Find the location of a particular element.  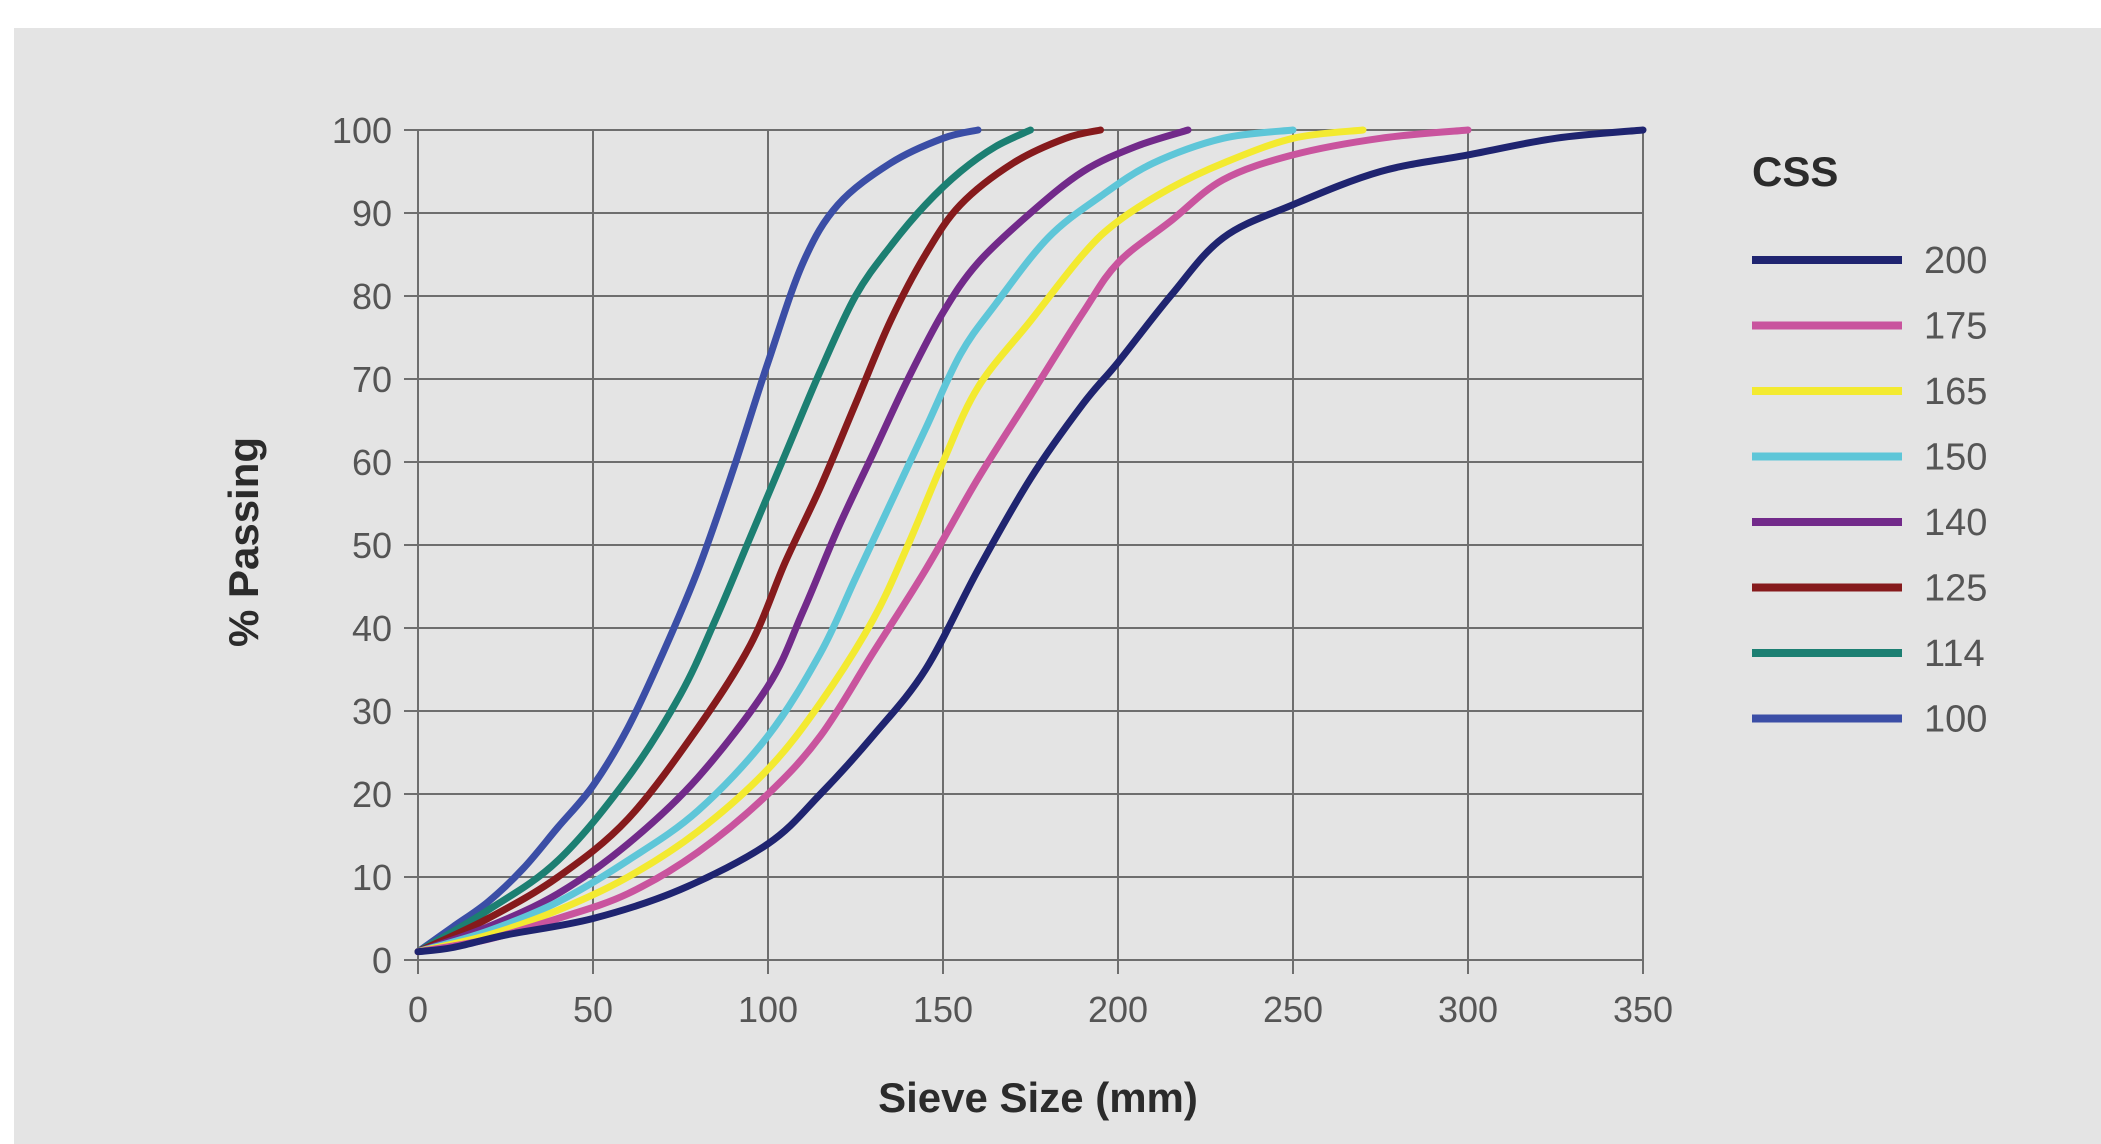

y-axis-title: % Passing is located at coordinates (243, 542).